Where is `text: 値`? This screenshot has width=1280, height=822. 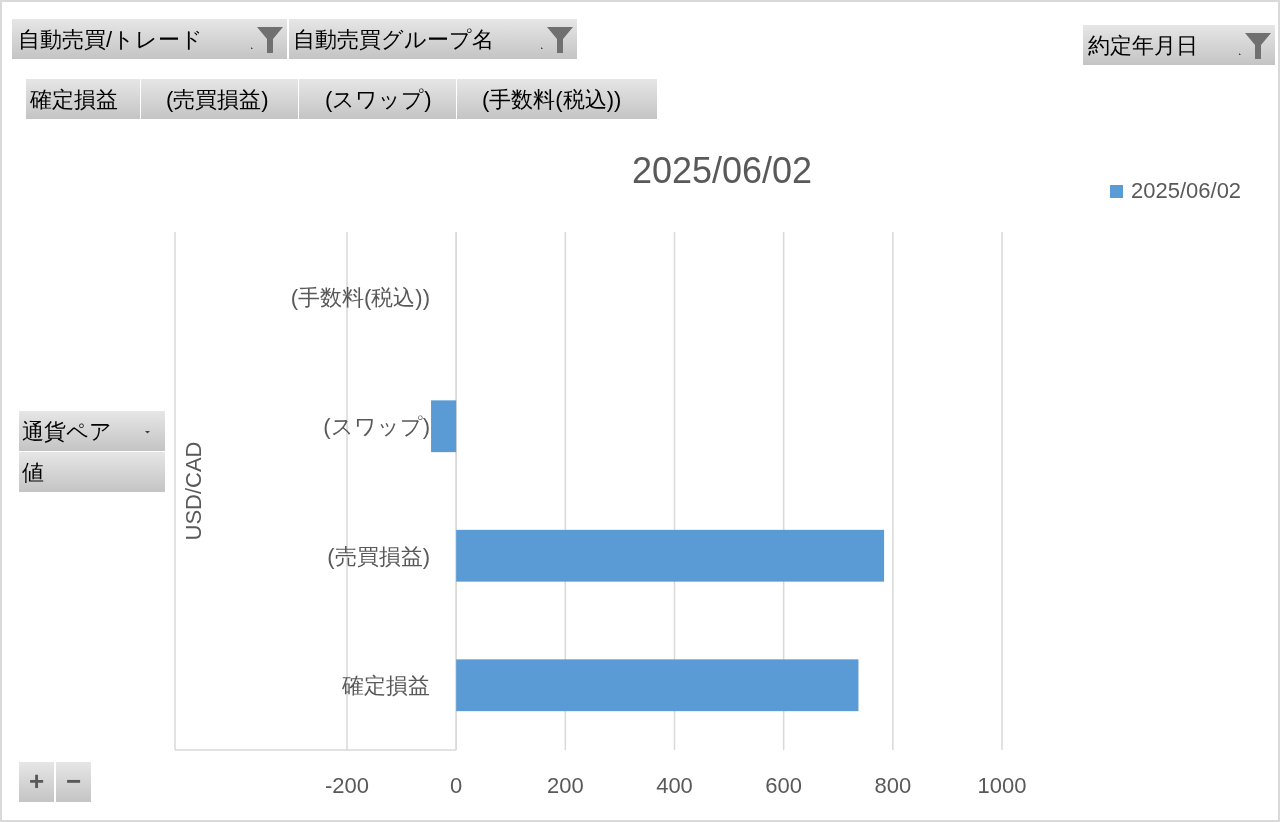
text: 値 is located at coordinates (33, 472).